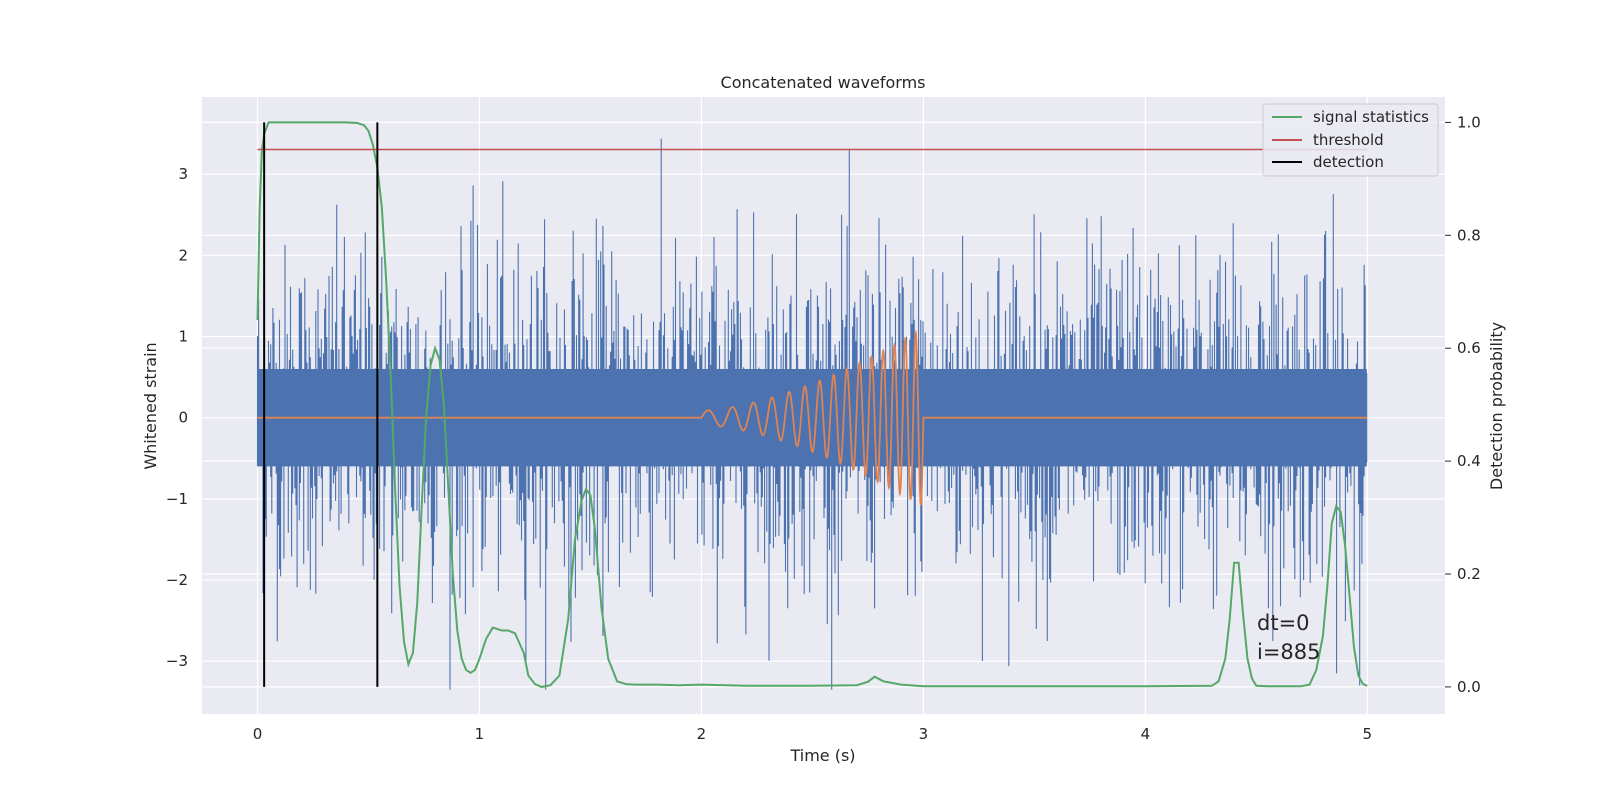 The height and width of the screenshot is (800, 1600). Describe the element at coordinates (1496, 406) in the screenshot. I see `y2-axis-title: Detection probability` at that location.